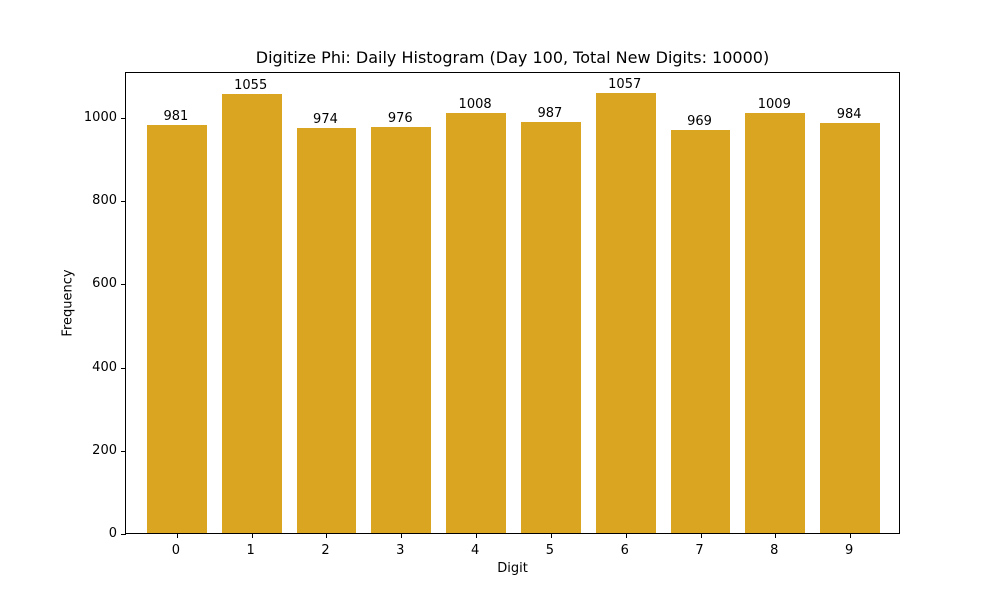 The image size is (1000, 600). What do you see at coordinates (175, 550) in the screenshot?
I see `x-tick-label: 0` at bounding box center [175, 550].